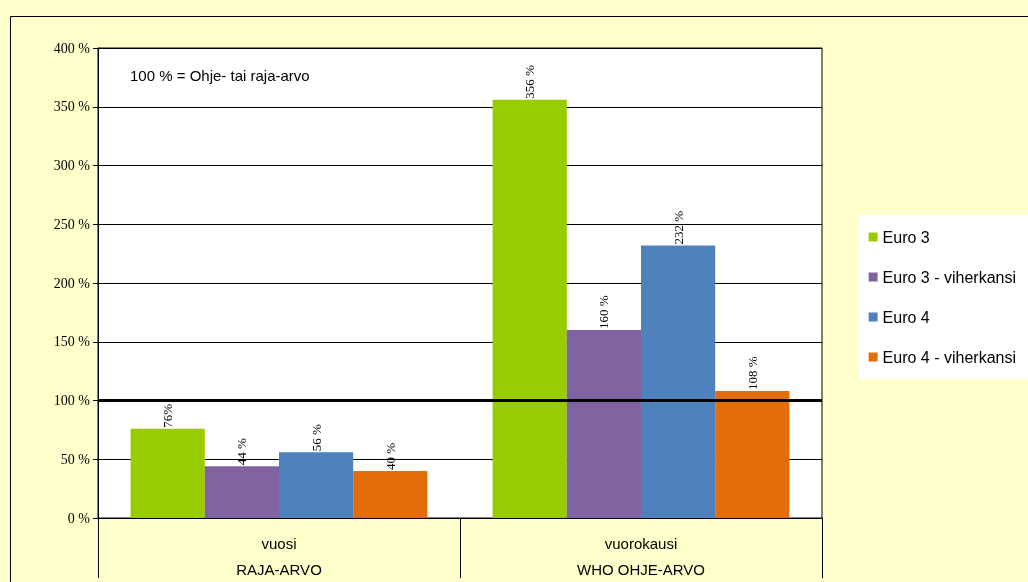 This screenshot has height=582, width=1028. What do you see at coordinates (949, 277) in the screenshot?
I see `legend-label: Euro 3 - viherkansi` at bounding box center [949, 277].